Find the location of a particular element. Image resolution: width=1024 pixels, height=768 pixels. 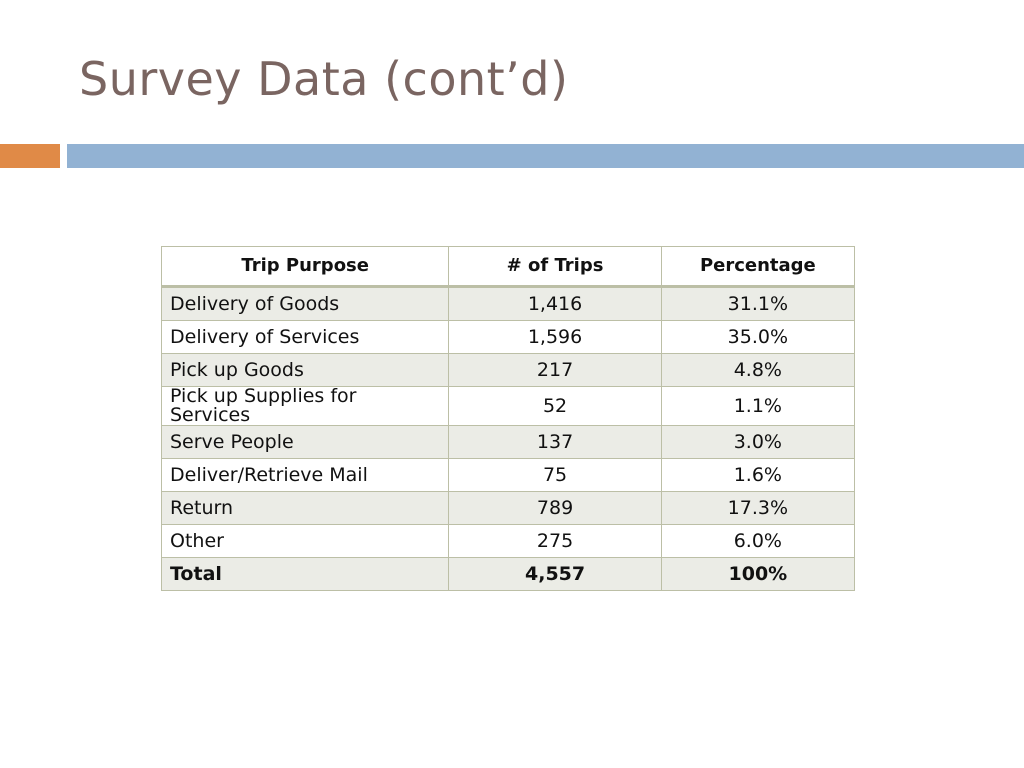

table-row: Other 275 6.0% is located at coordinates (508, 541).